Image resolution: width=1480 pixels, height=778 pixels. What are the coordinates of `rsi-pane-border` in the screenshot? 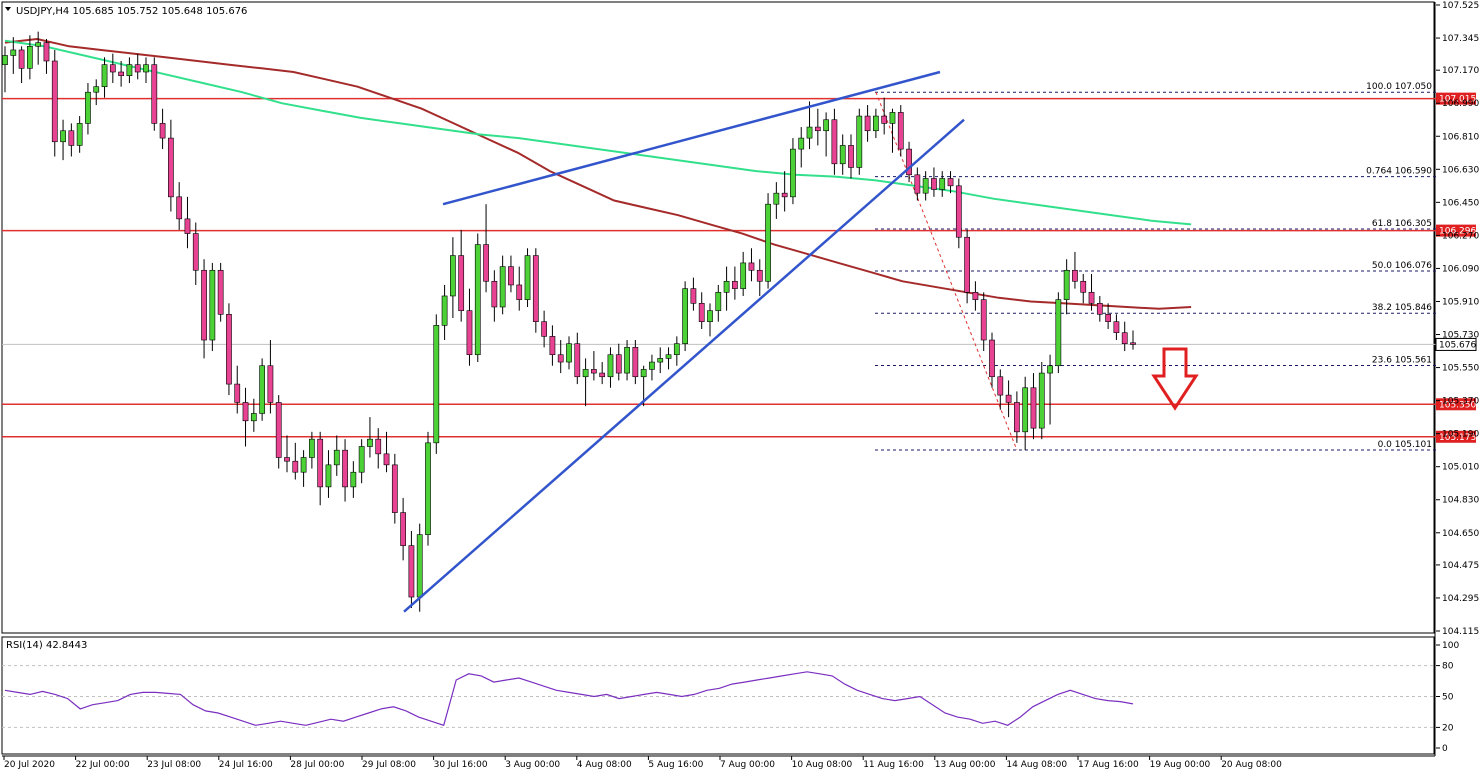 It's located at (718, 695).